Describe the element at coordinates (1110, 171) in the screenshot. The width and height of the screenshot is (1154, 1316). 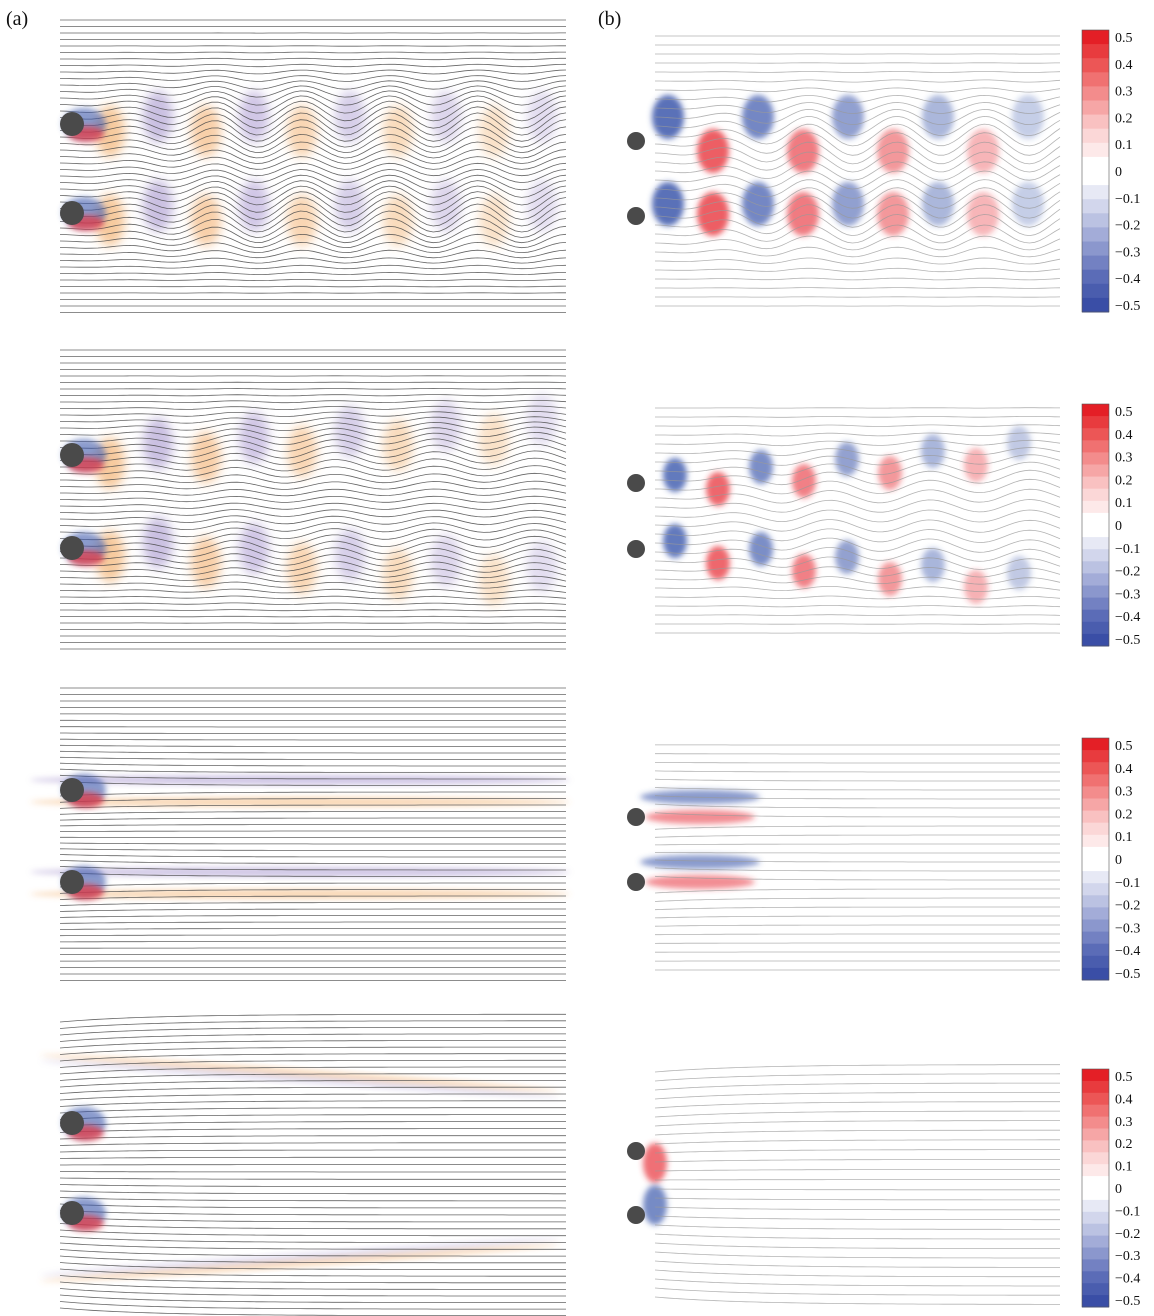
I see `colorbar: 0.5 0.4 0.3 0.2 0.1 0 −0.1 −0.2 −0.3 −0.4 −0.5` at that location.